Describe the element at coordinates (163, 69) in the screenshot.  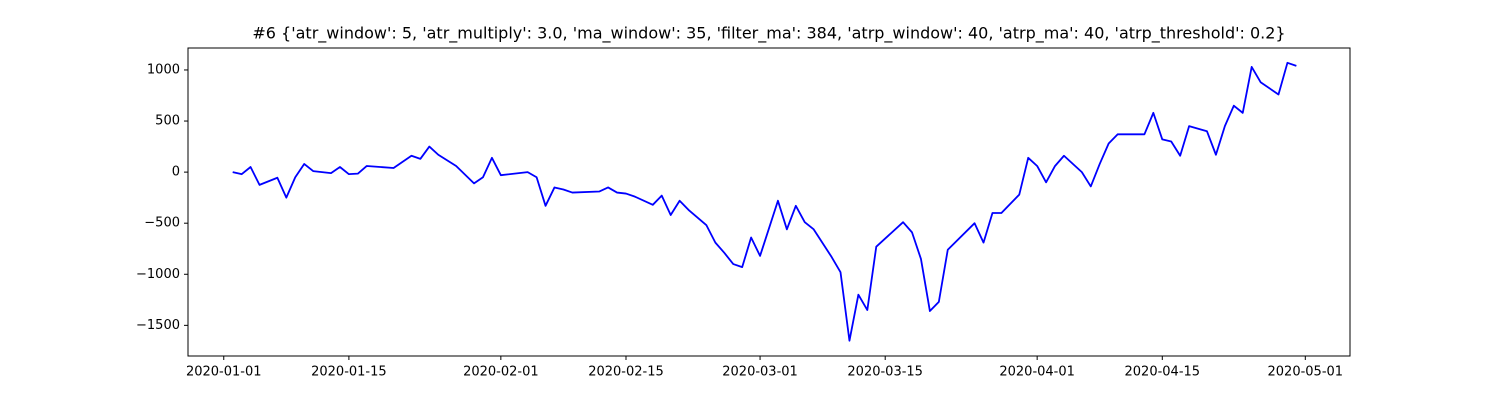
I see `y-tick-label: 1000` at that location.